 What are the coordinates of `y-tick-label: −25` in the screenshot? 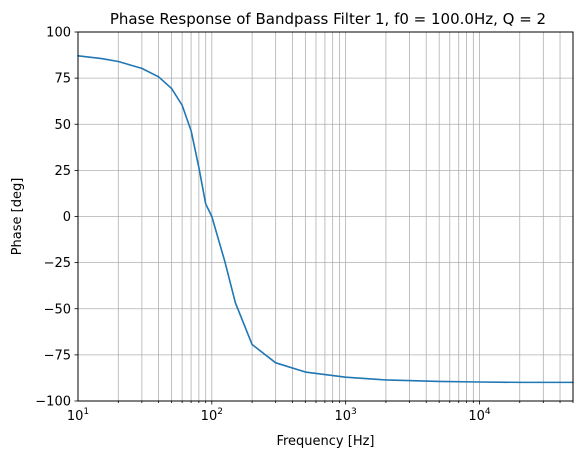 It's located at (57, 263).